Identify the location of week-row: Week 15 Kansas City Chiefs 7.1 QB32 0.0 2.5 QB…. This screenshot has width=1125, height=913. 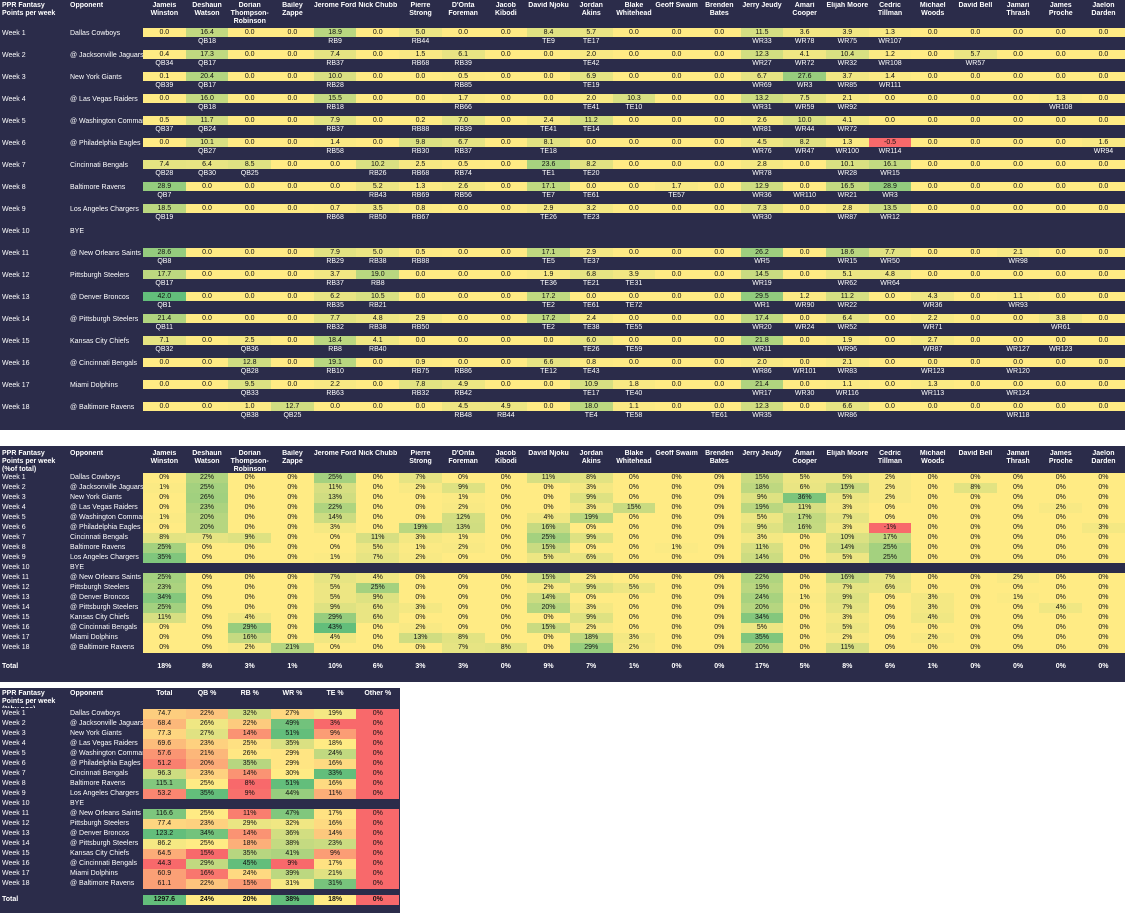
(562, 345).